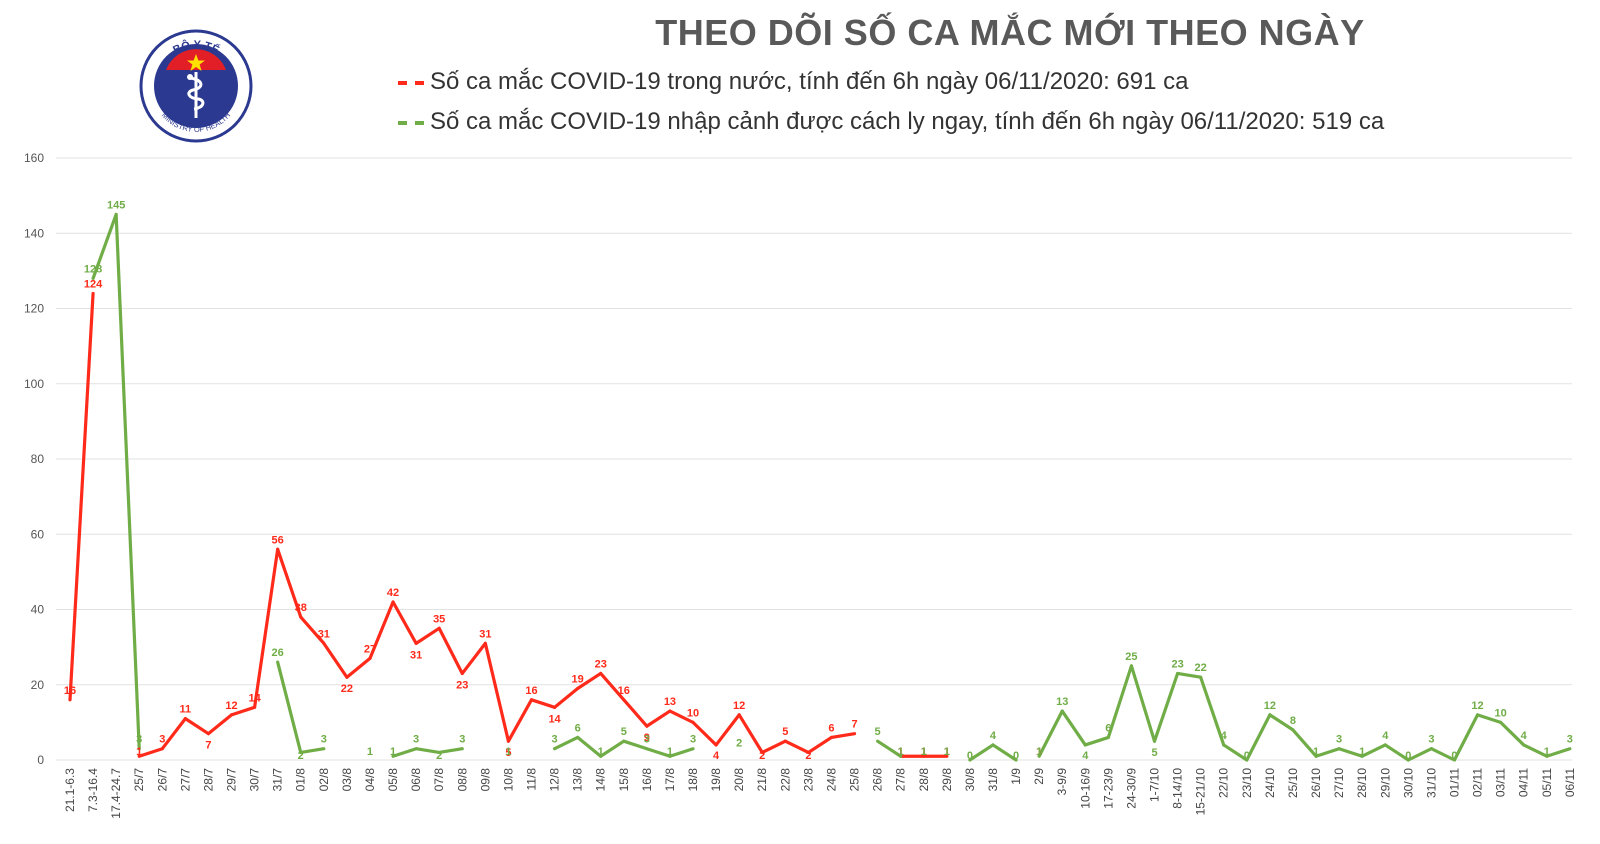 Image resolution: width=1600 pixels, height=844 pixels. I want to click on x-tick-label: 09/8, so click(485, 780).